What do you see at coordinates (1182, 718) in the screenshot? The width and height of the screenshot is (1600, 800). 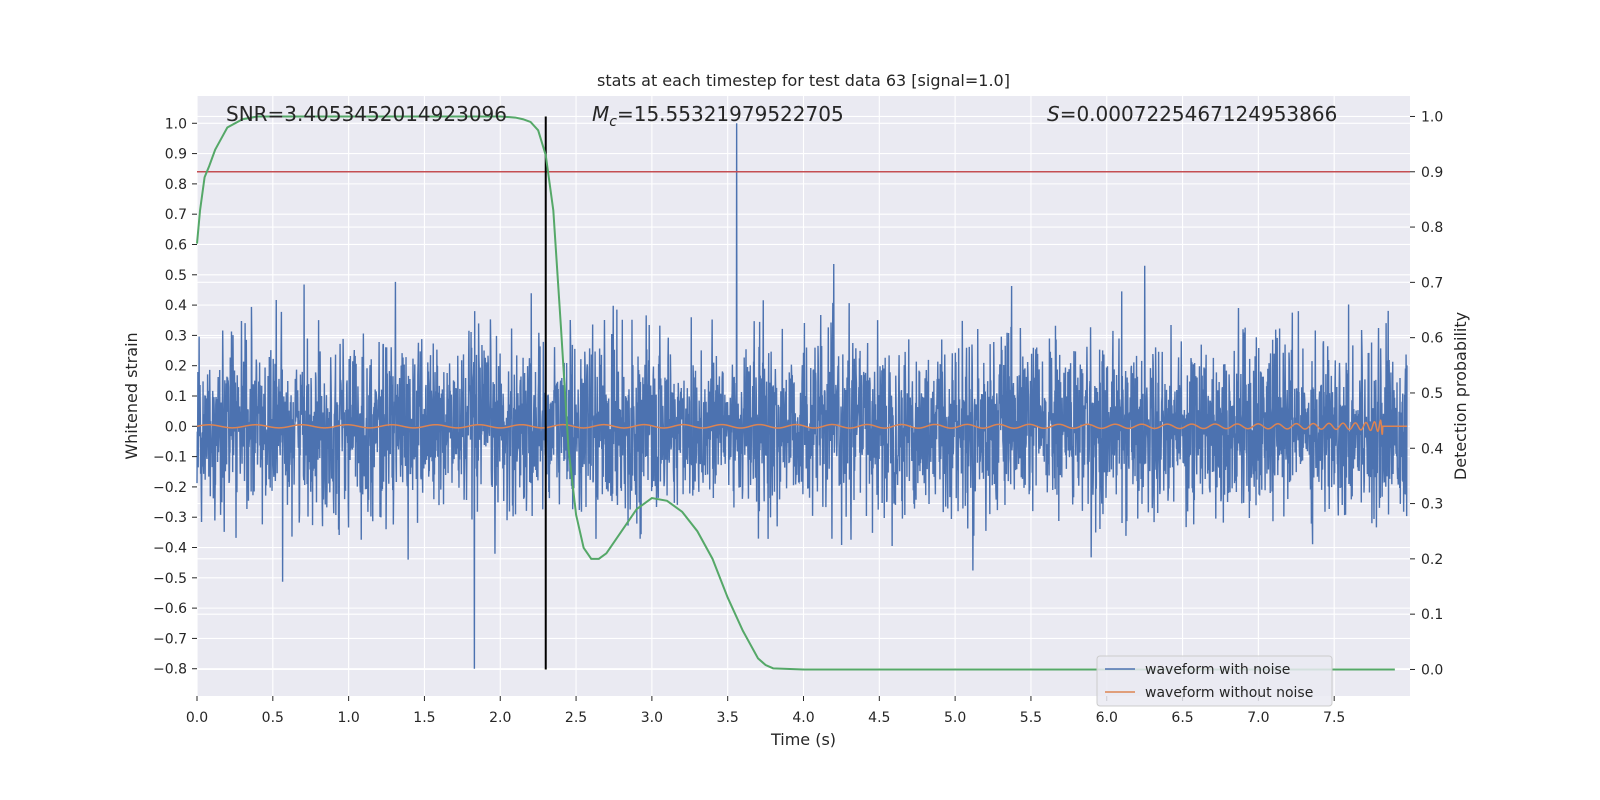 I see `x-tick-label: 6.5` at bounding box center [1182, 718].